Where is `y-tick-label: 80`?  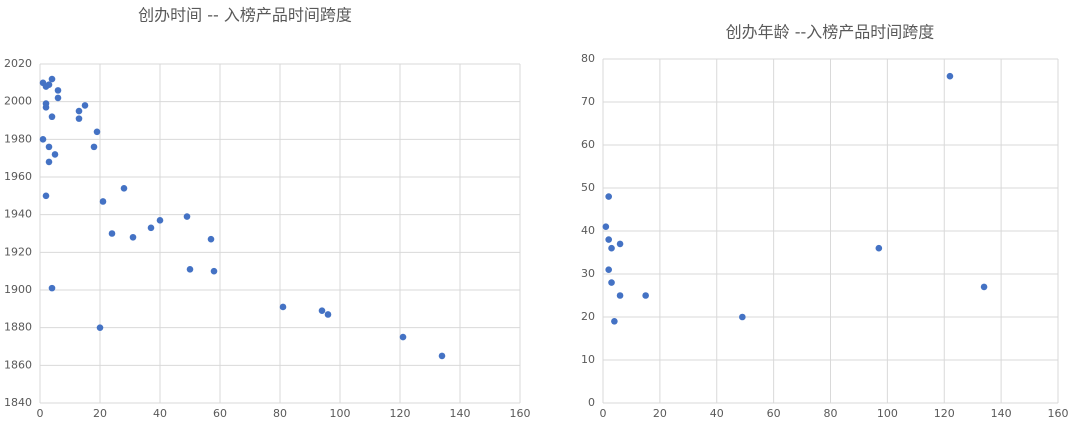
y-tick-label: 80 is located at coordinates (588, 58).